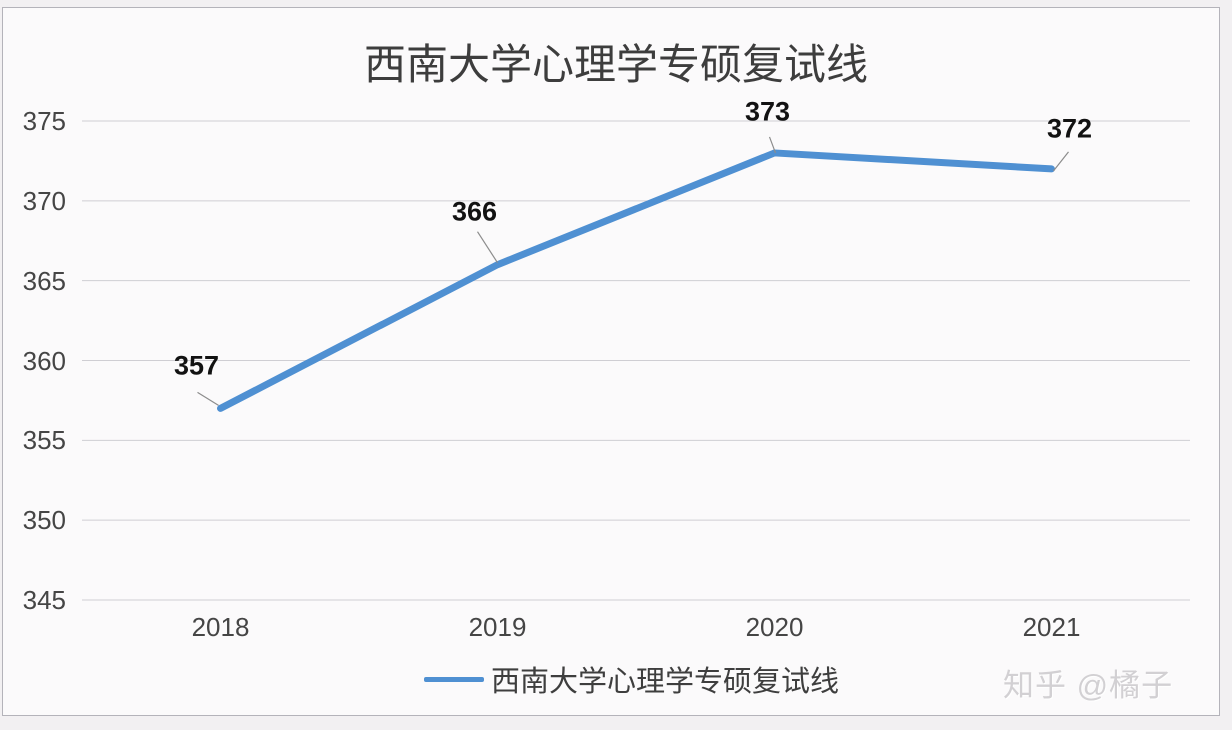  I want to click on y-axis-tick-label: 355, so click(44, 440).